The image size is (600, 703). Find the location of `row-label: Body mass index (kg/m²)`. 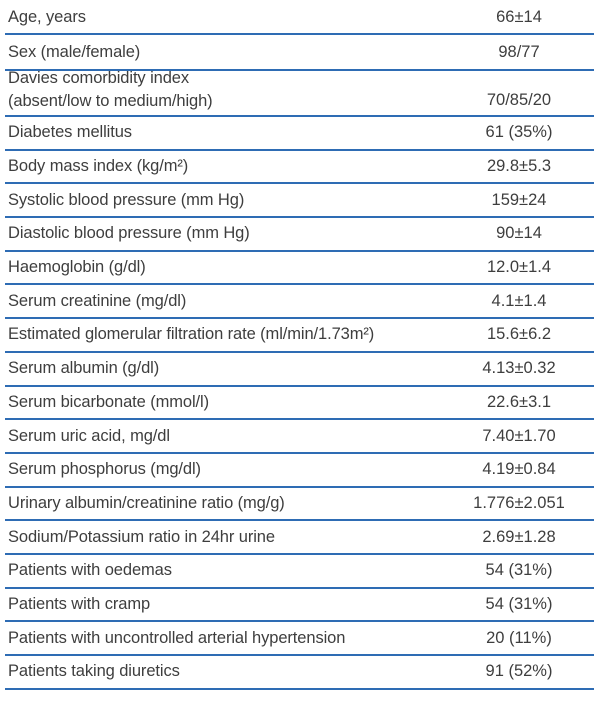

row-label: Body mass index (kg/m²) is located at coordinates (98, 166).